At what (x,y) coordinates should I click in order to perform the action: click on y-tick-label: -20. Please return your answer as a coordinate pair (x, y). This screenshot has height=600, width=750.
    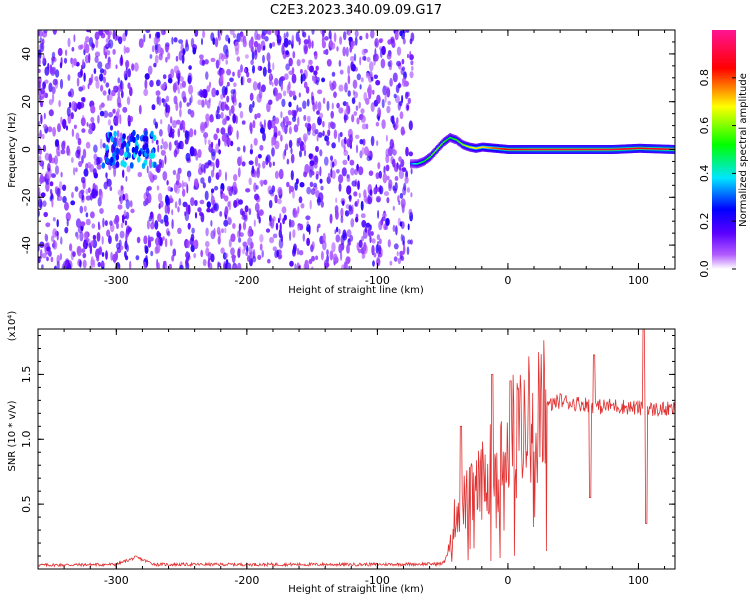
    Looking at the image, I should click on (26, 197).